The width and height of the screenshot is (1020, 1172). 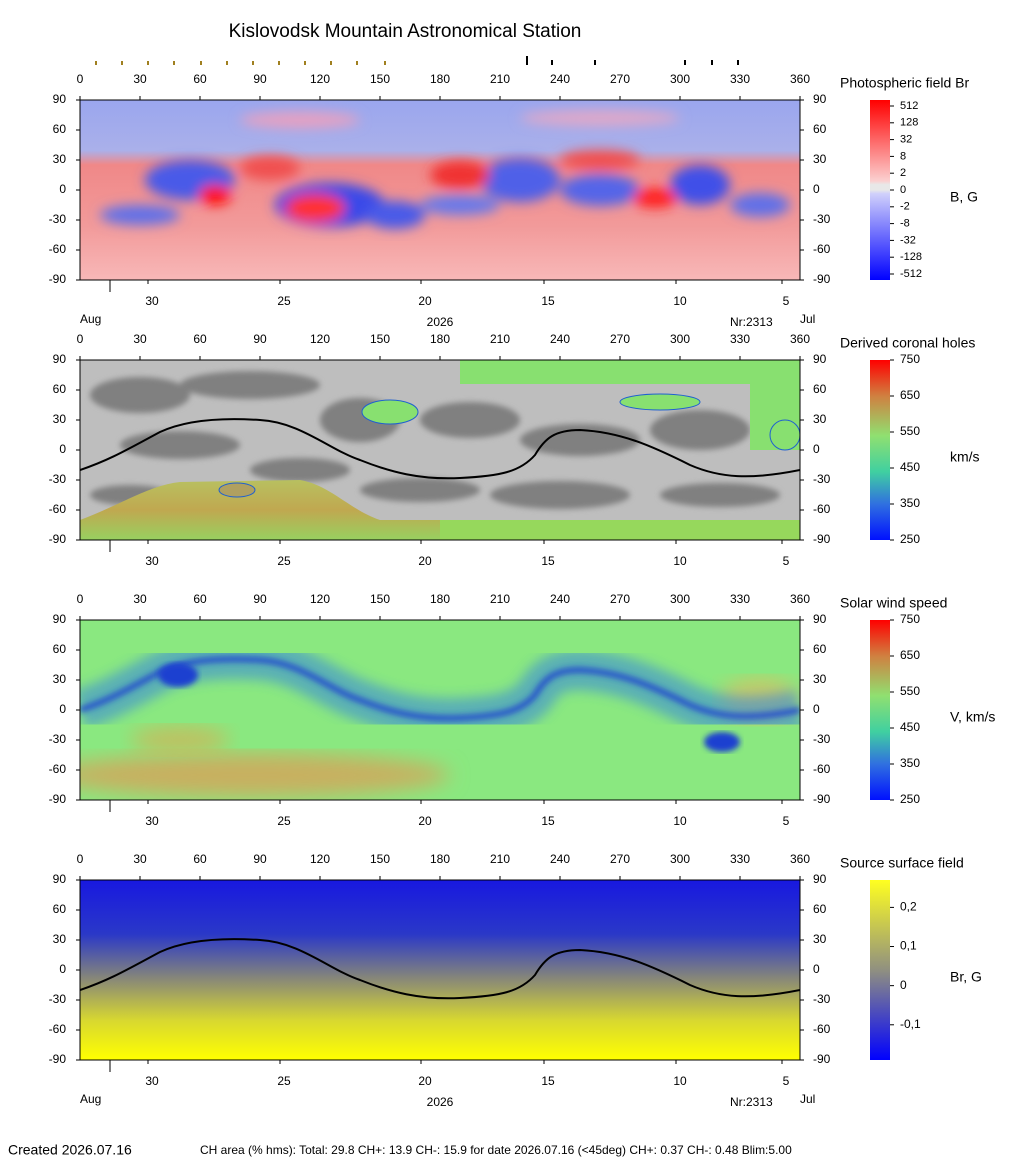 I want to click on colorbar-title: Photospheric field Br, so click(x=905, y=83).